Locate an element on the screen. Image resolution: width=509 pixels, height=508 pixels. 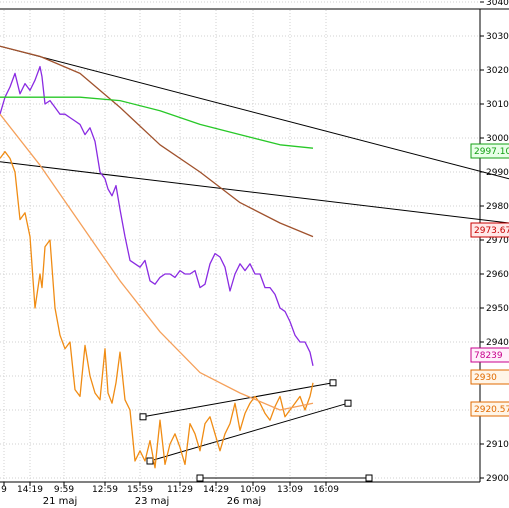
price-tag-label: 2920.57 is located at coordinates (491, 410).